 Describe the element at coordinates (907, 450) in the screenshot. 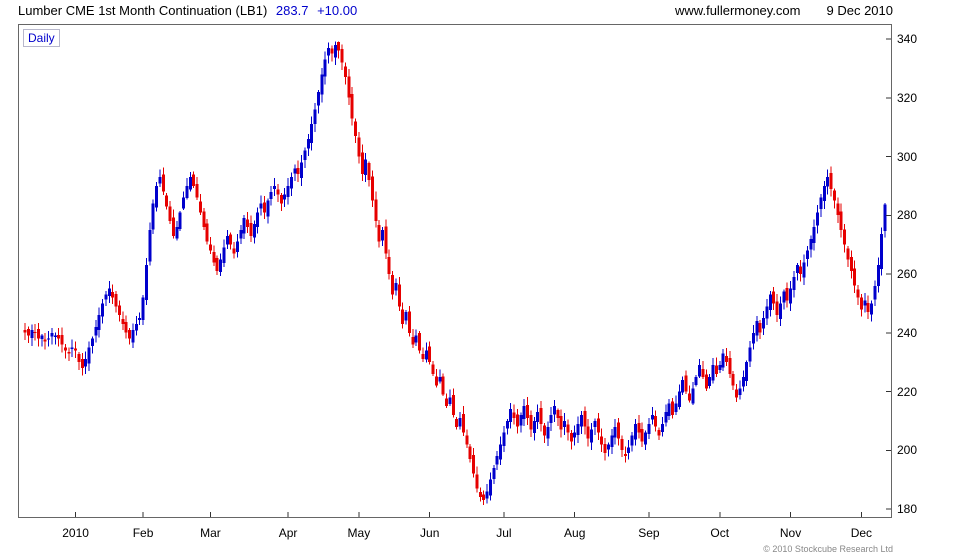

I see `y-axis-tick-label: 200` at that location.